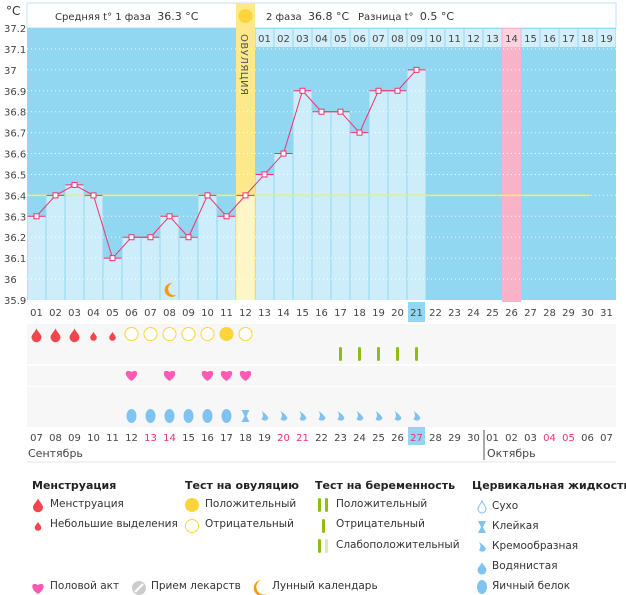 This screenshot has width=626, height=595. What do you see at coordinates (416, 39) in the screenshot?
I see `phase2-day-label: 09` at bounding box center [416, 39].